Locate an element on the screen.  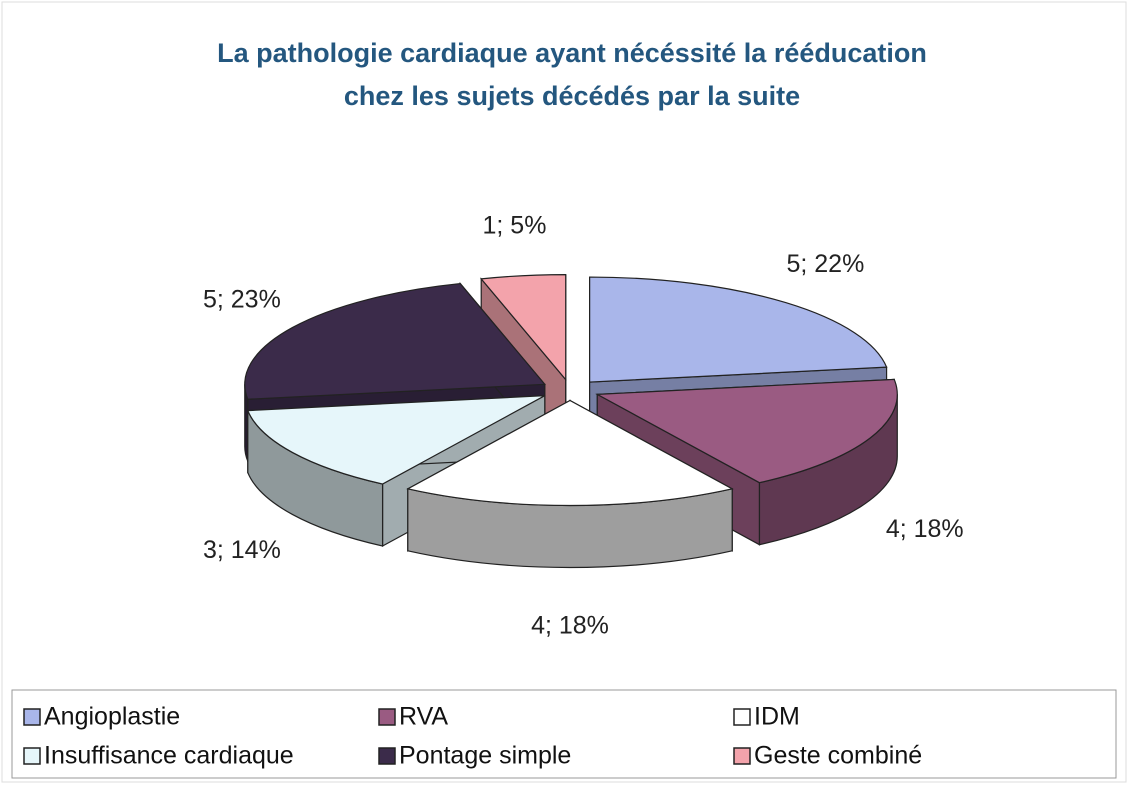
legend-label: Insuffisance cardiaque is located at coordinates (169, 756).